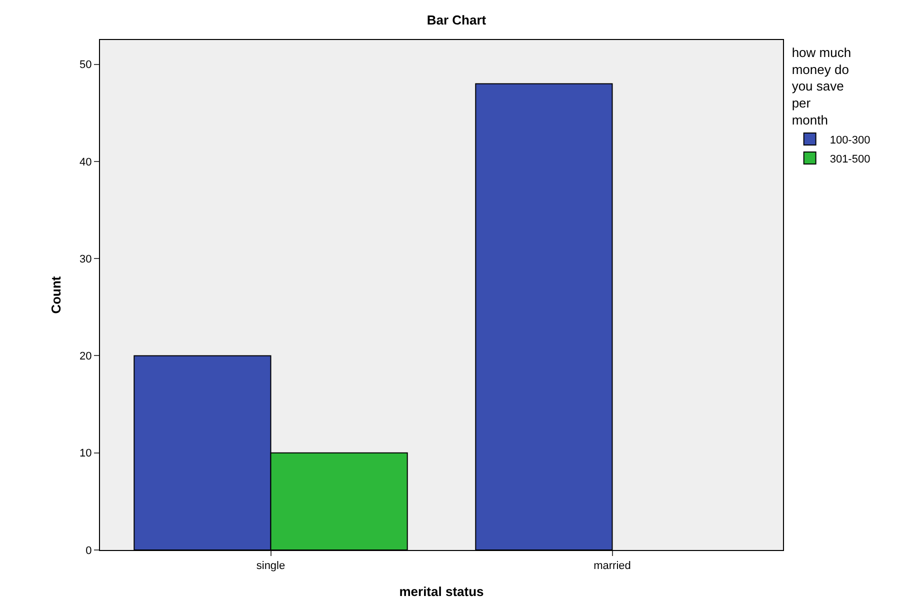  Describe the element at coordinates (456, 20) in the screenshot. I see `chart-title: Bar Chart` at that location.